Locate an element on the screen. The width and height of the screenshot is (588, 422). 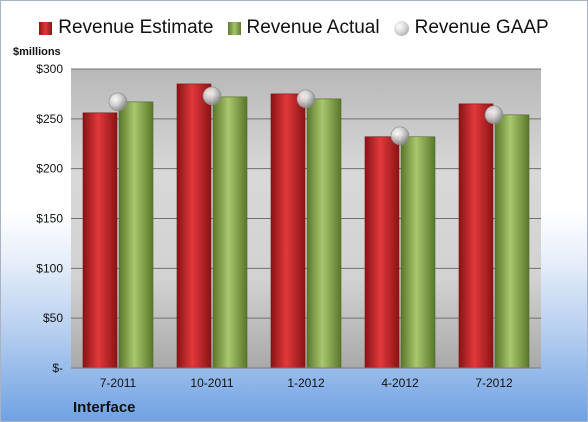
y-tick-label: $150 is located at coordinates (49, 219).